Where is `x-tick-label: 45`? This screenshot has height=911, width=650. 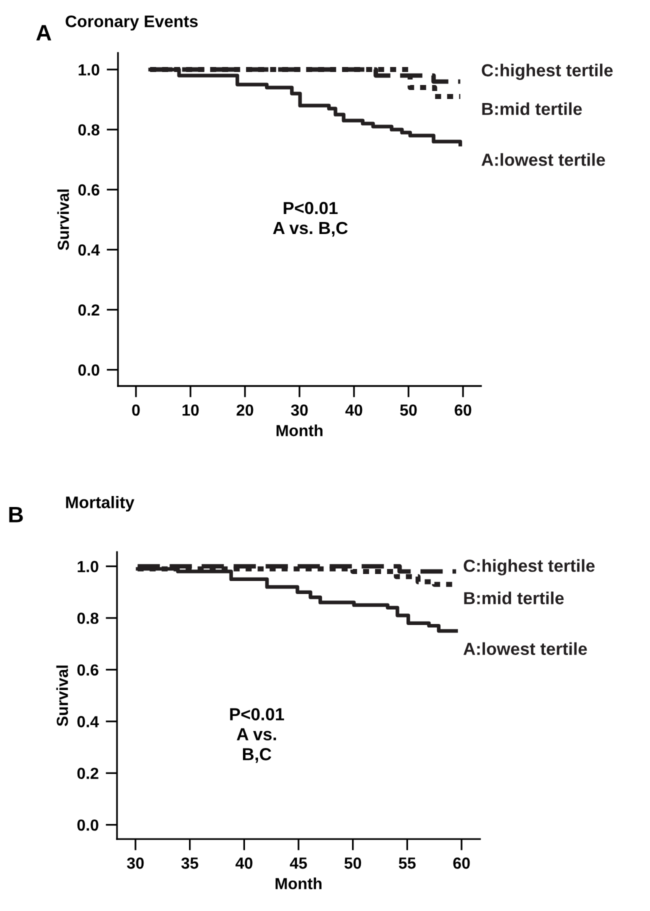
x-tick-label: 45 is located at coordinates (298, 863).